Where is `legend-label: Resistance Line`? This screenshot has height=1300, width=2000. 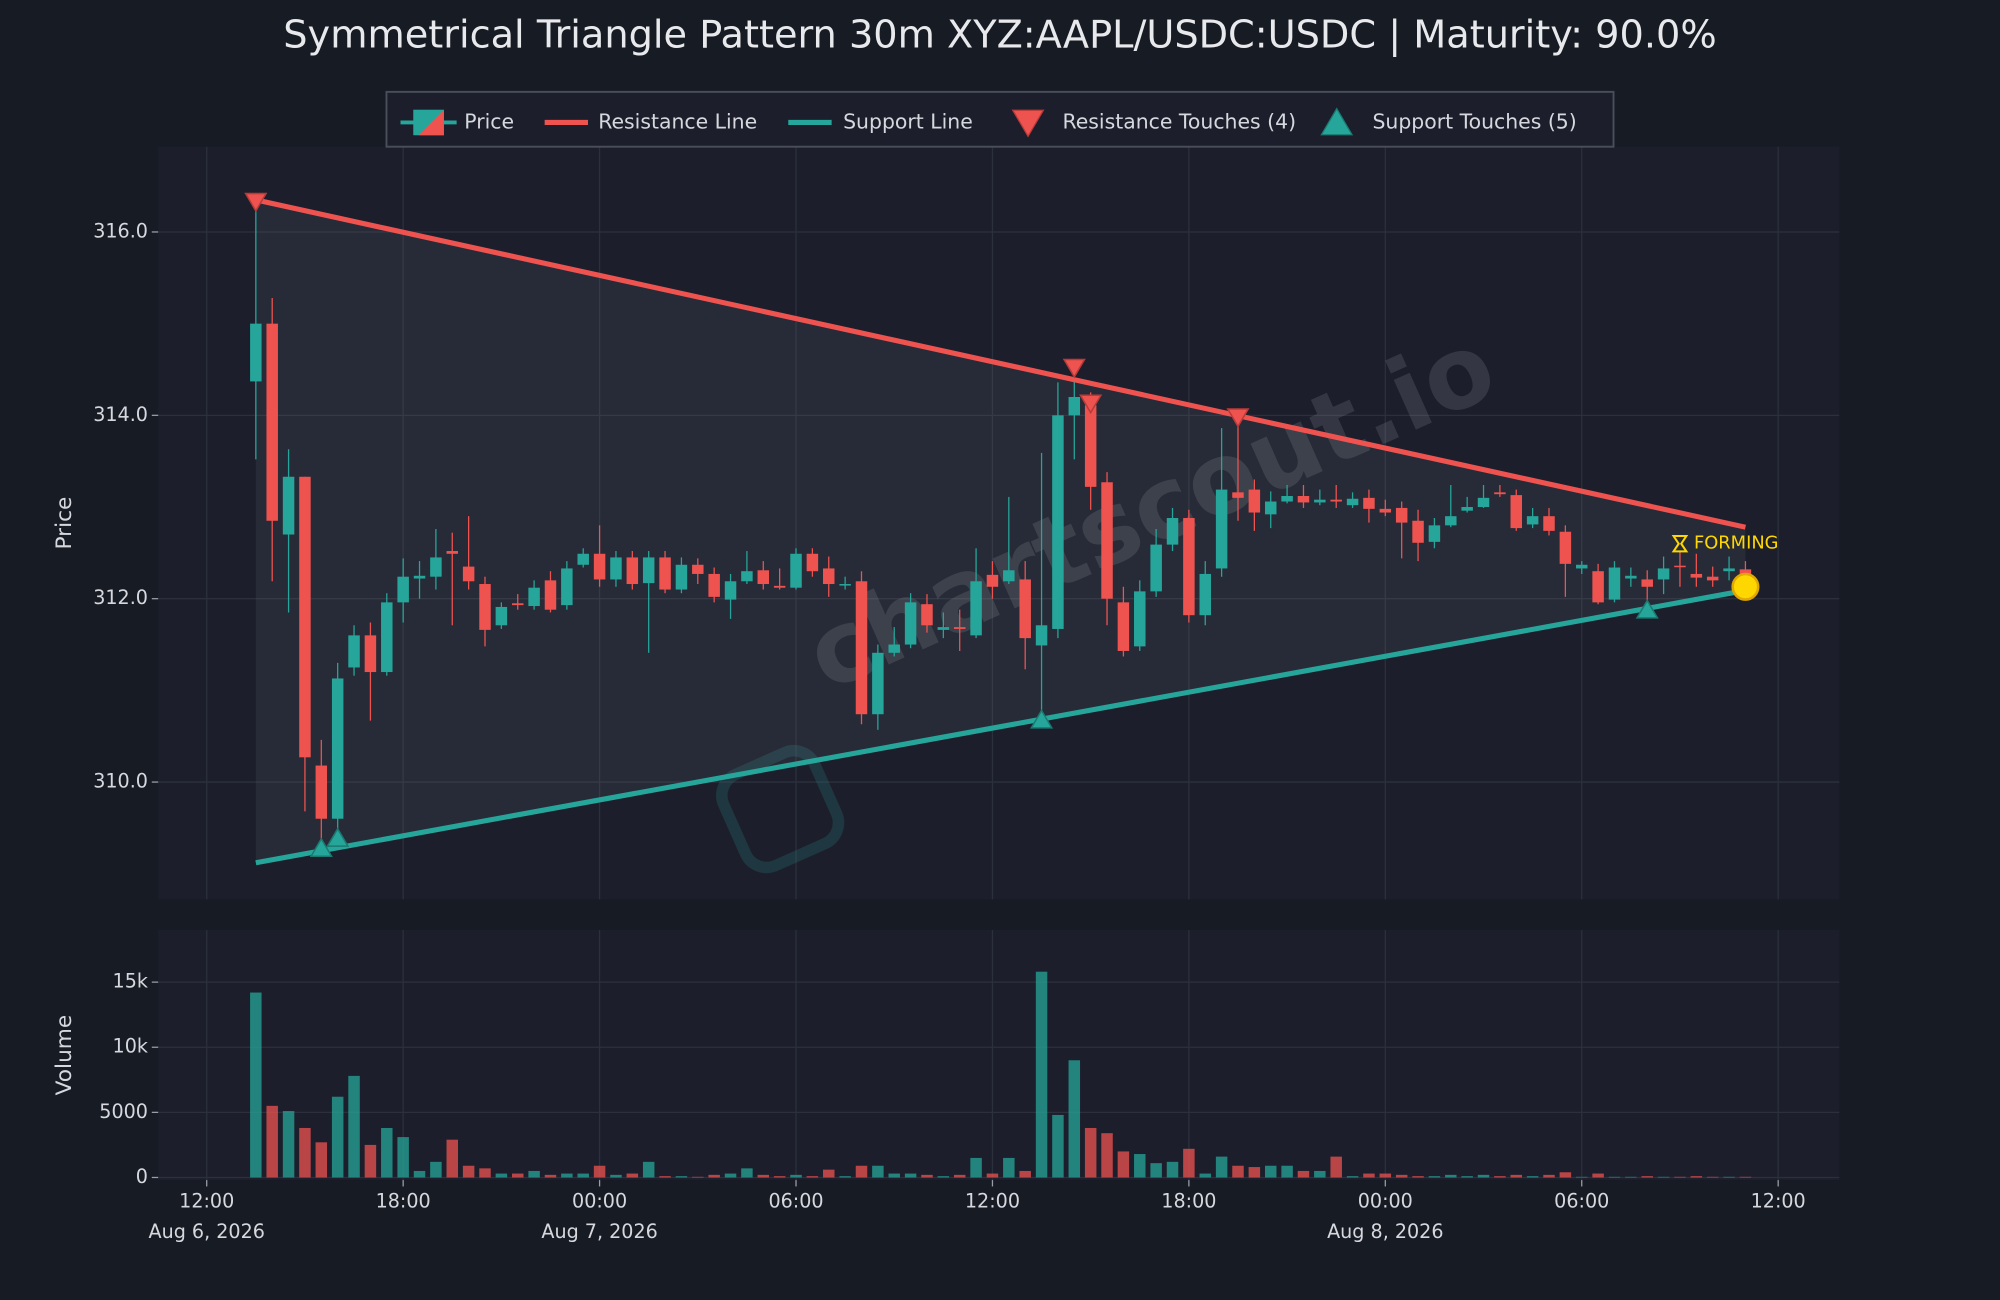 legend-label: Resistance Line is located at coordinates (677, 121).